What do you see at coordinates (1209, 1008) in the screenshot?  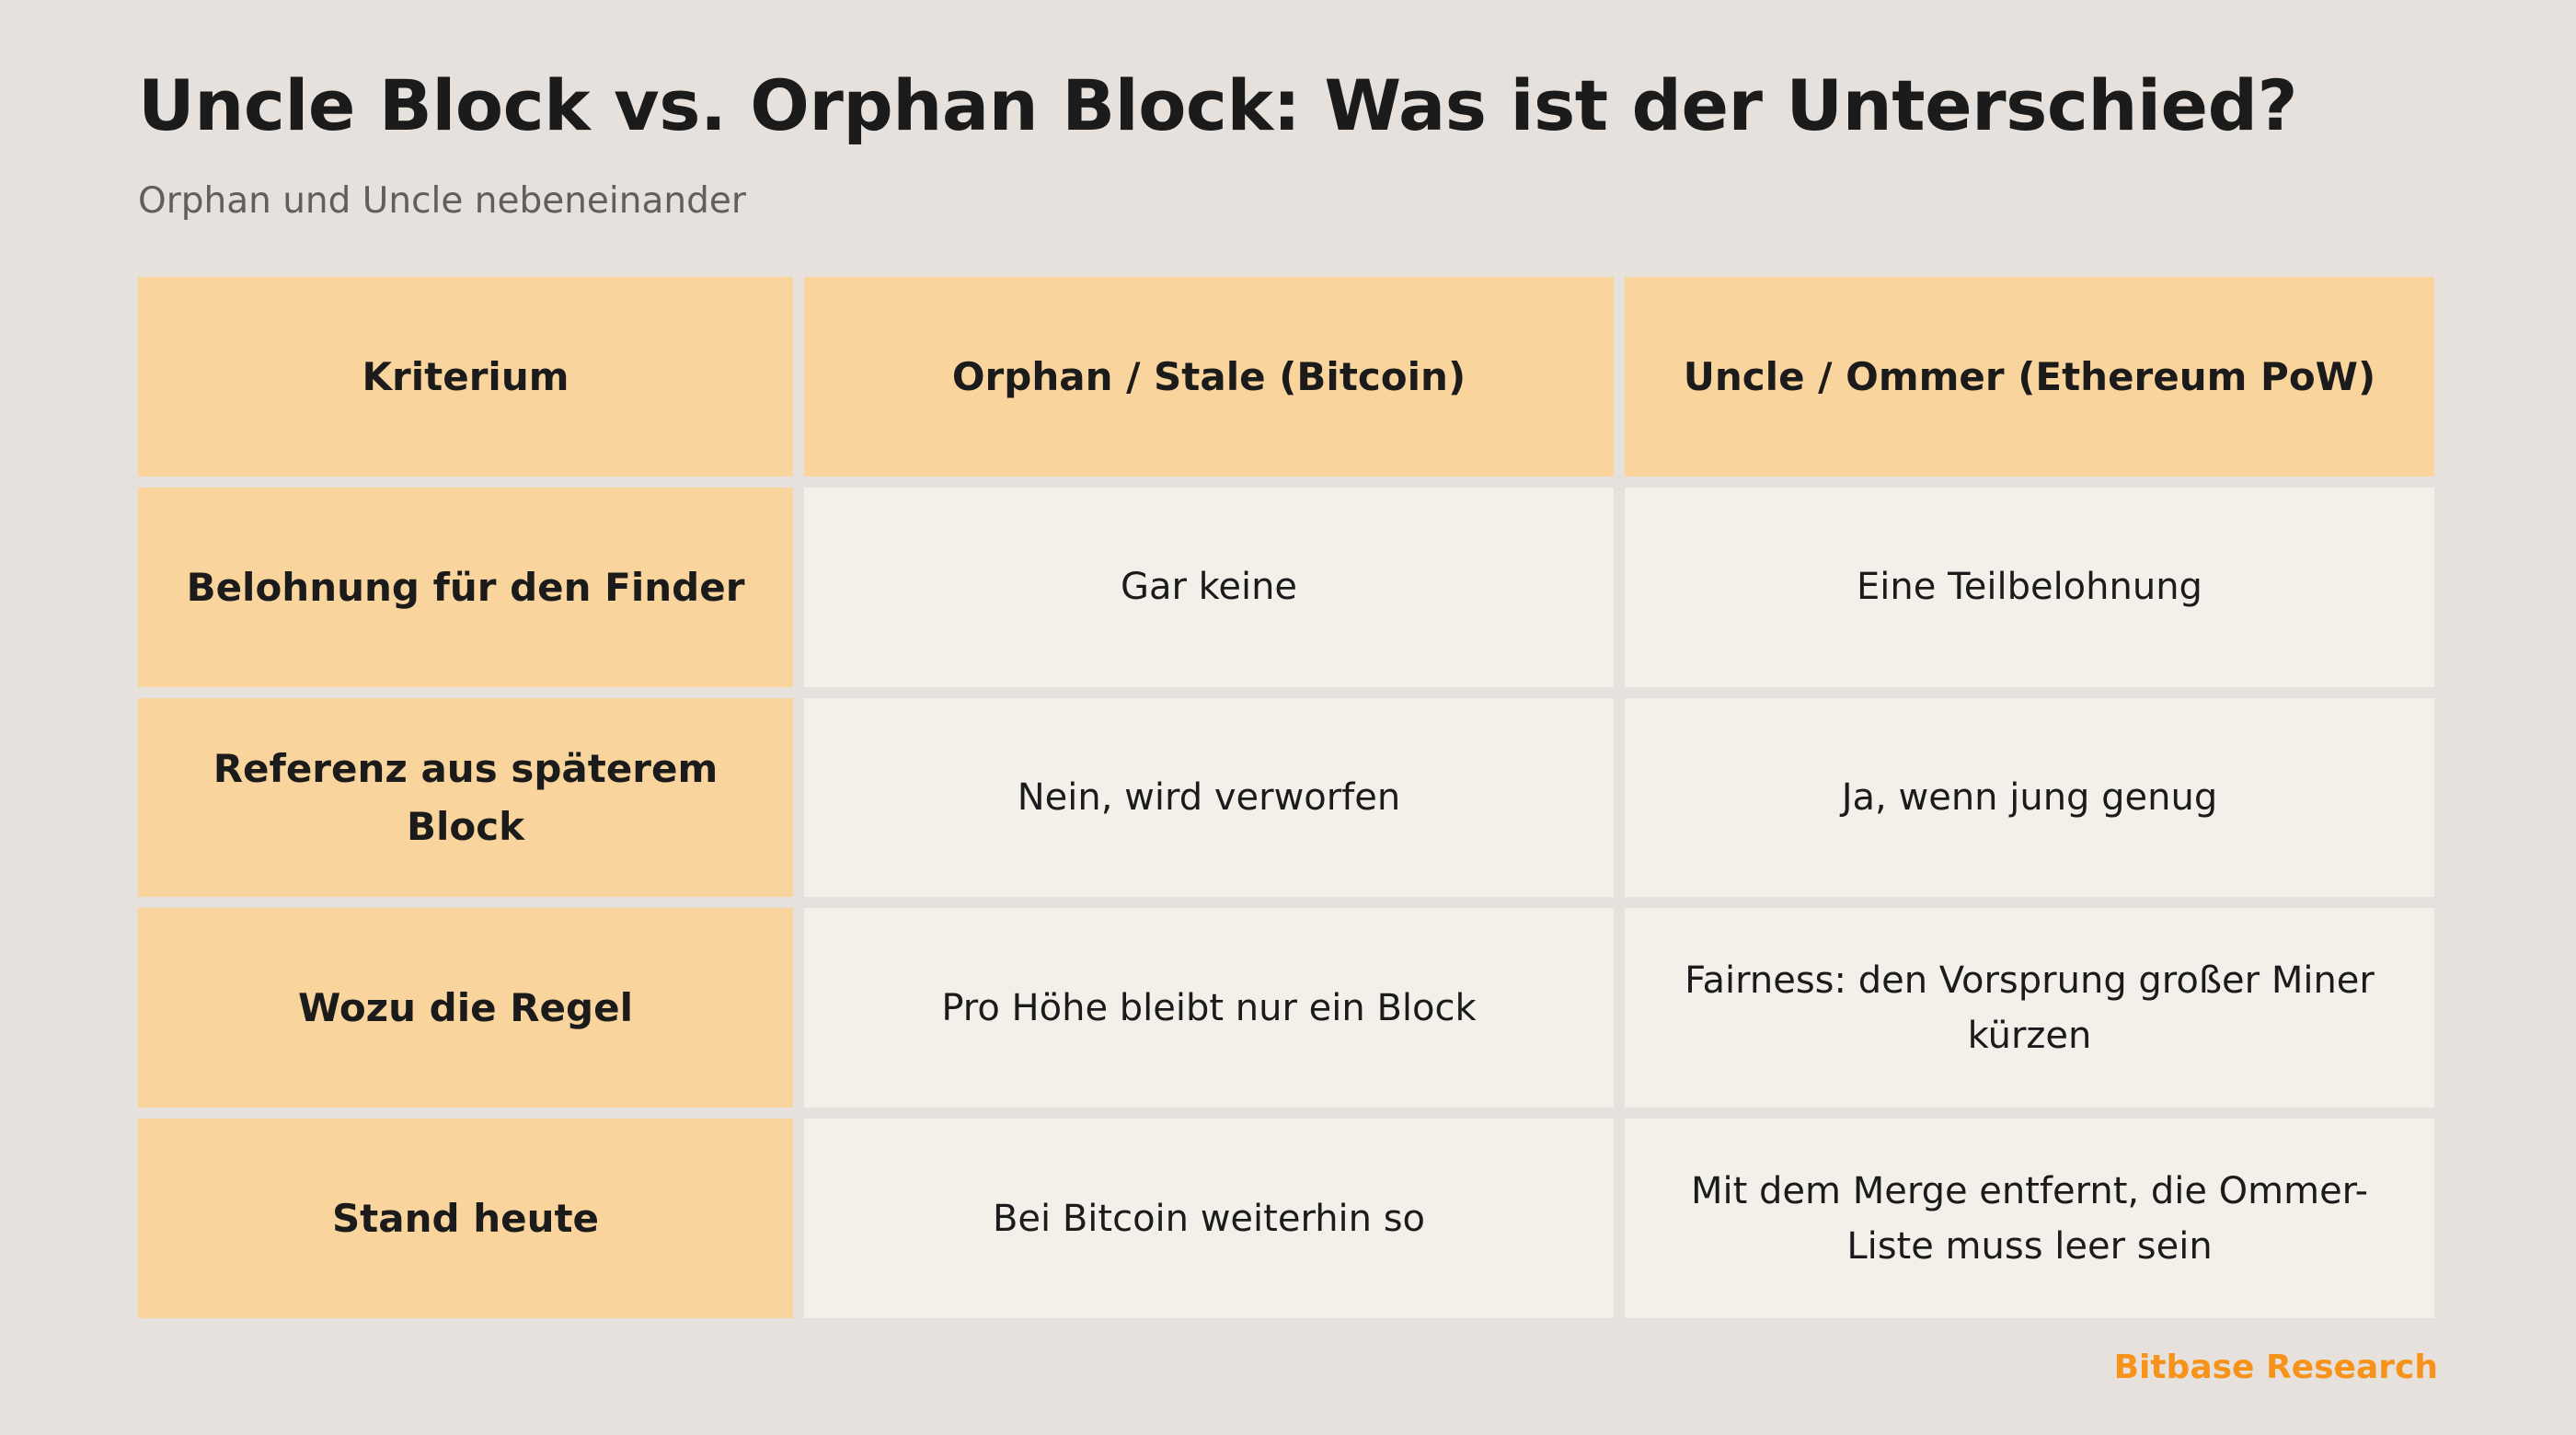 I see `cell-purpose-orphan: Pro Höhe bleibt nur ein Block` at bounding box center [1209, 1008].